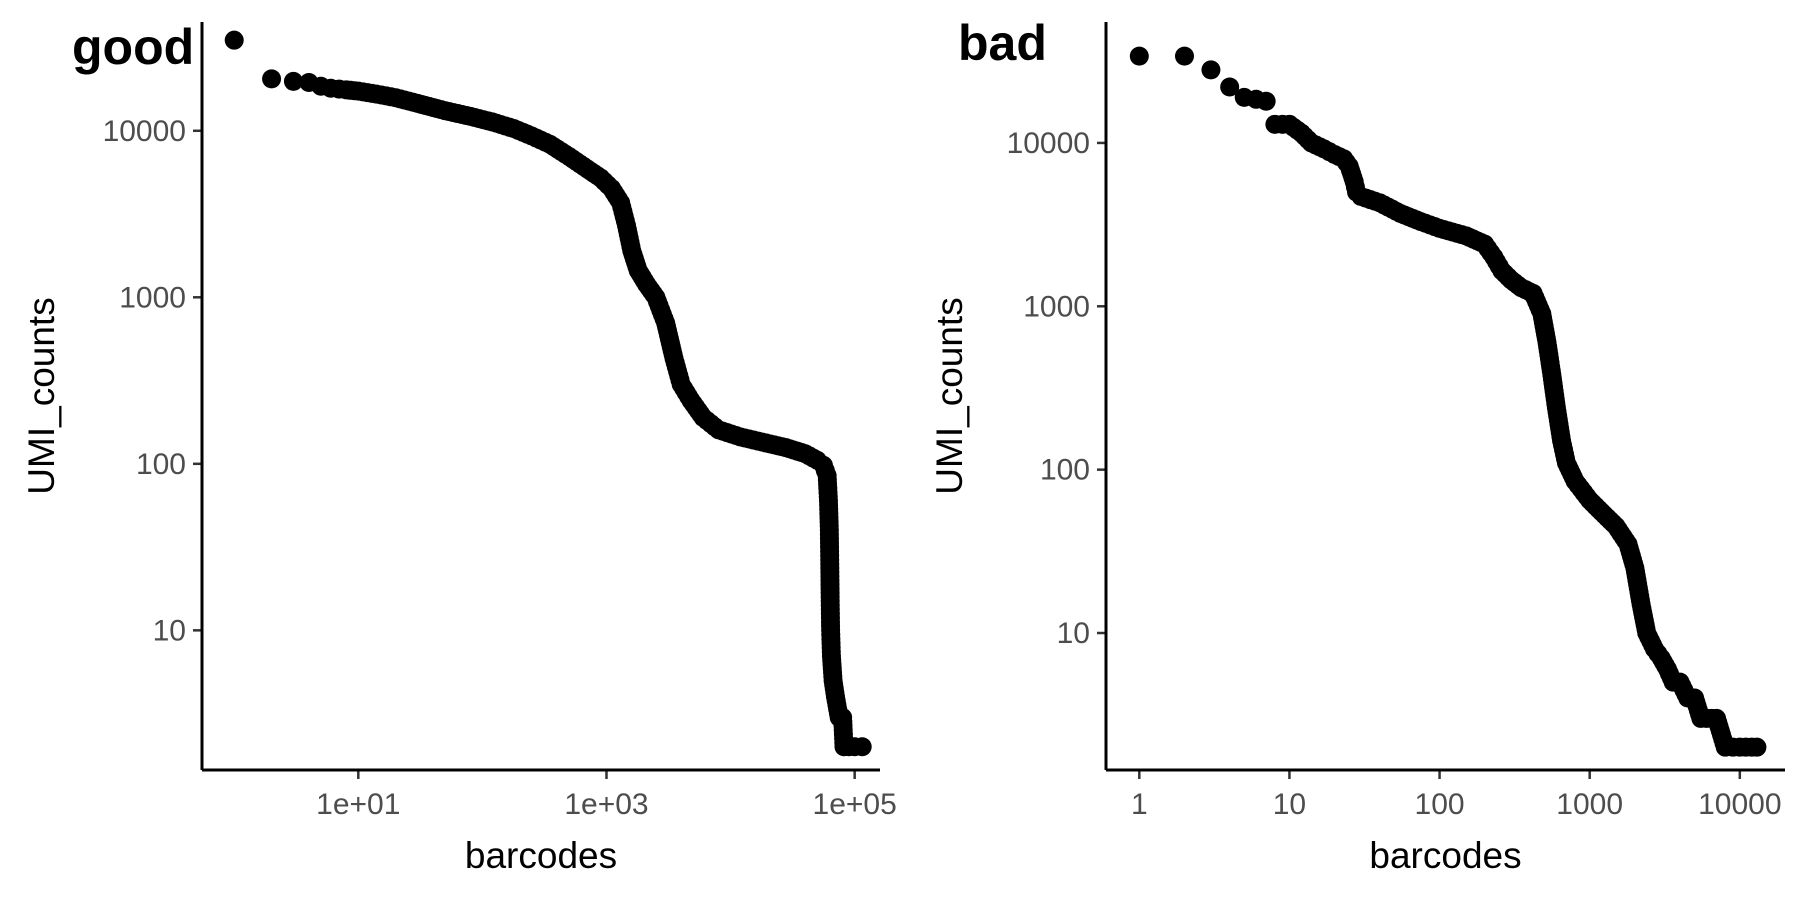 This screenshot has height=900, width=1800. What do you see at coordinates (606, 804) in the screenshot?
I see `x-tick-label: 1e+03` at bounding box center [606, 804].